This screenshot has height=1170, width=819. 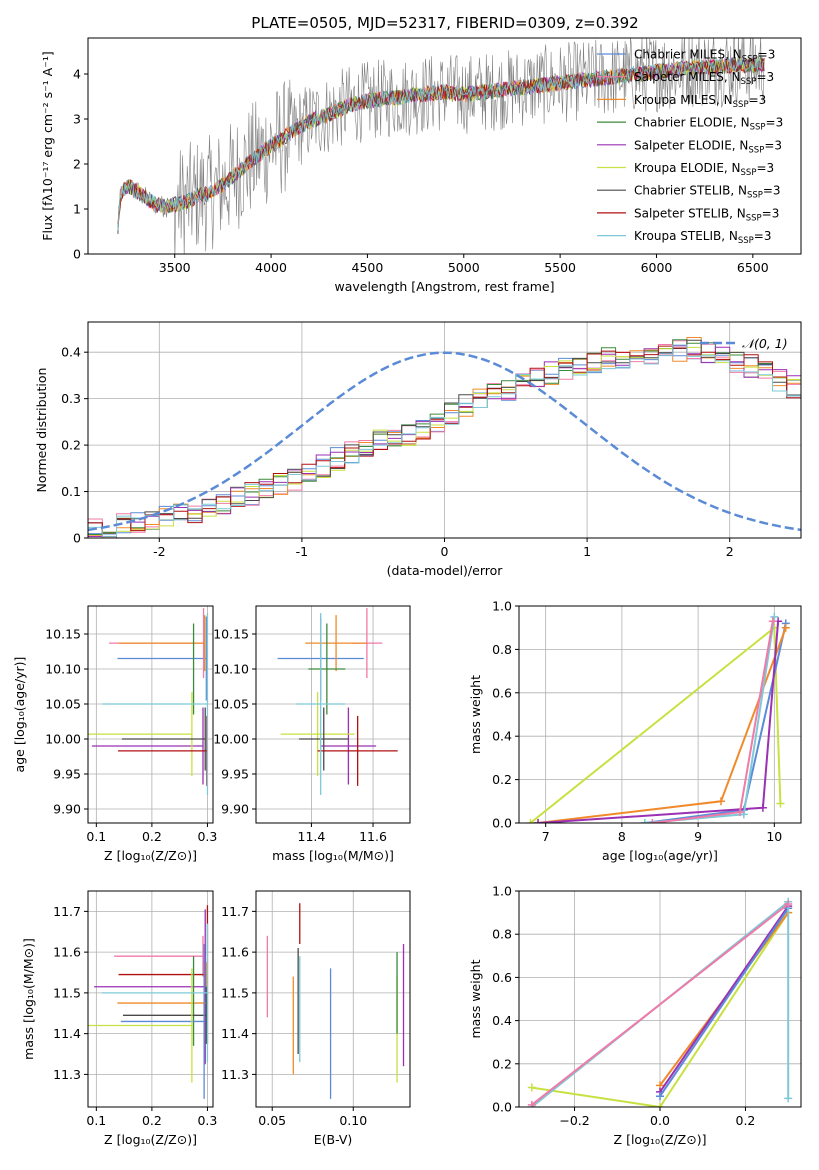 I want to click on y-axis-label: mass [log₁₀(M/M⊙)], so click(x=28, y=999).